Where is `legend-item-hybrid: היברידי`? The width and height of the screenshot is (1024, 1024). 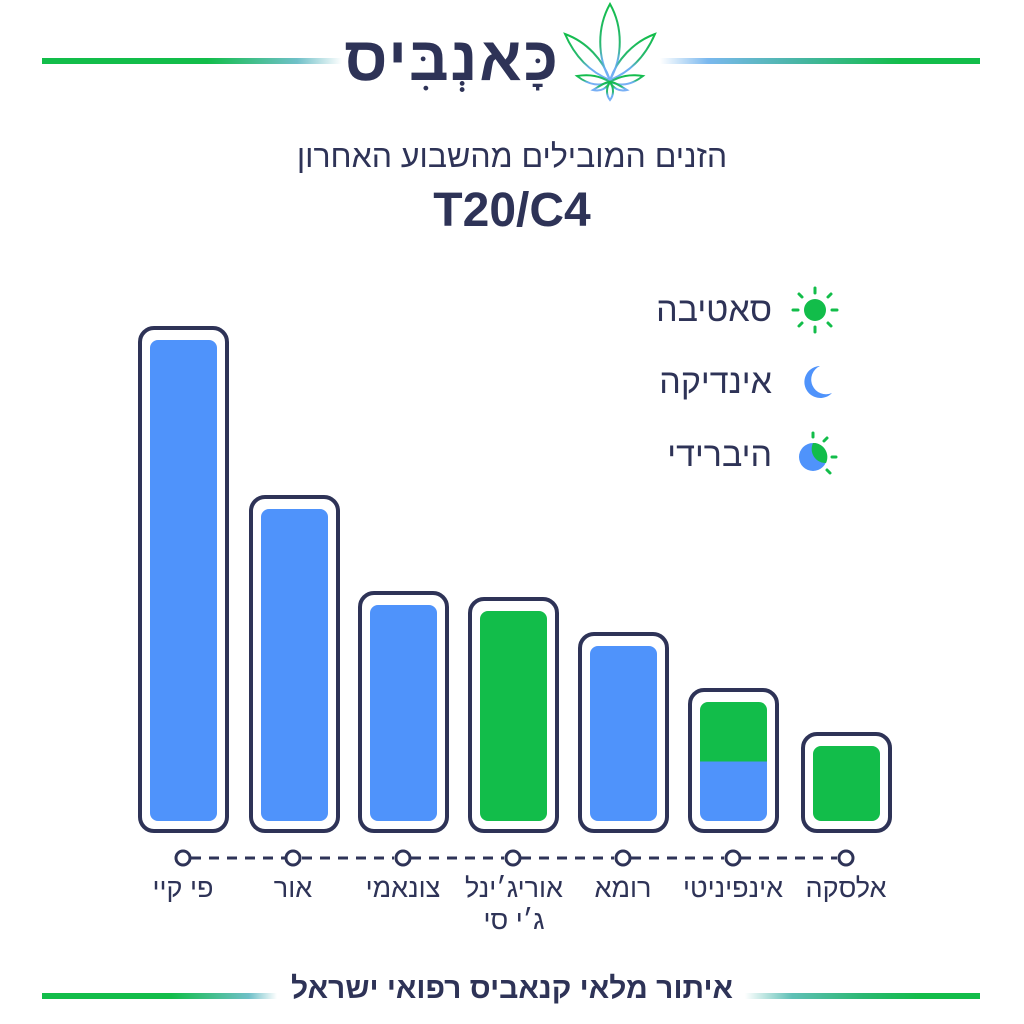 legend-item-hybrid: היברידי is located at coordinates (720, 455).